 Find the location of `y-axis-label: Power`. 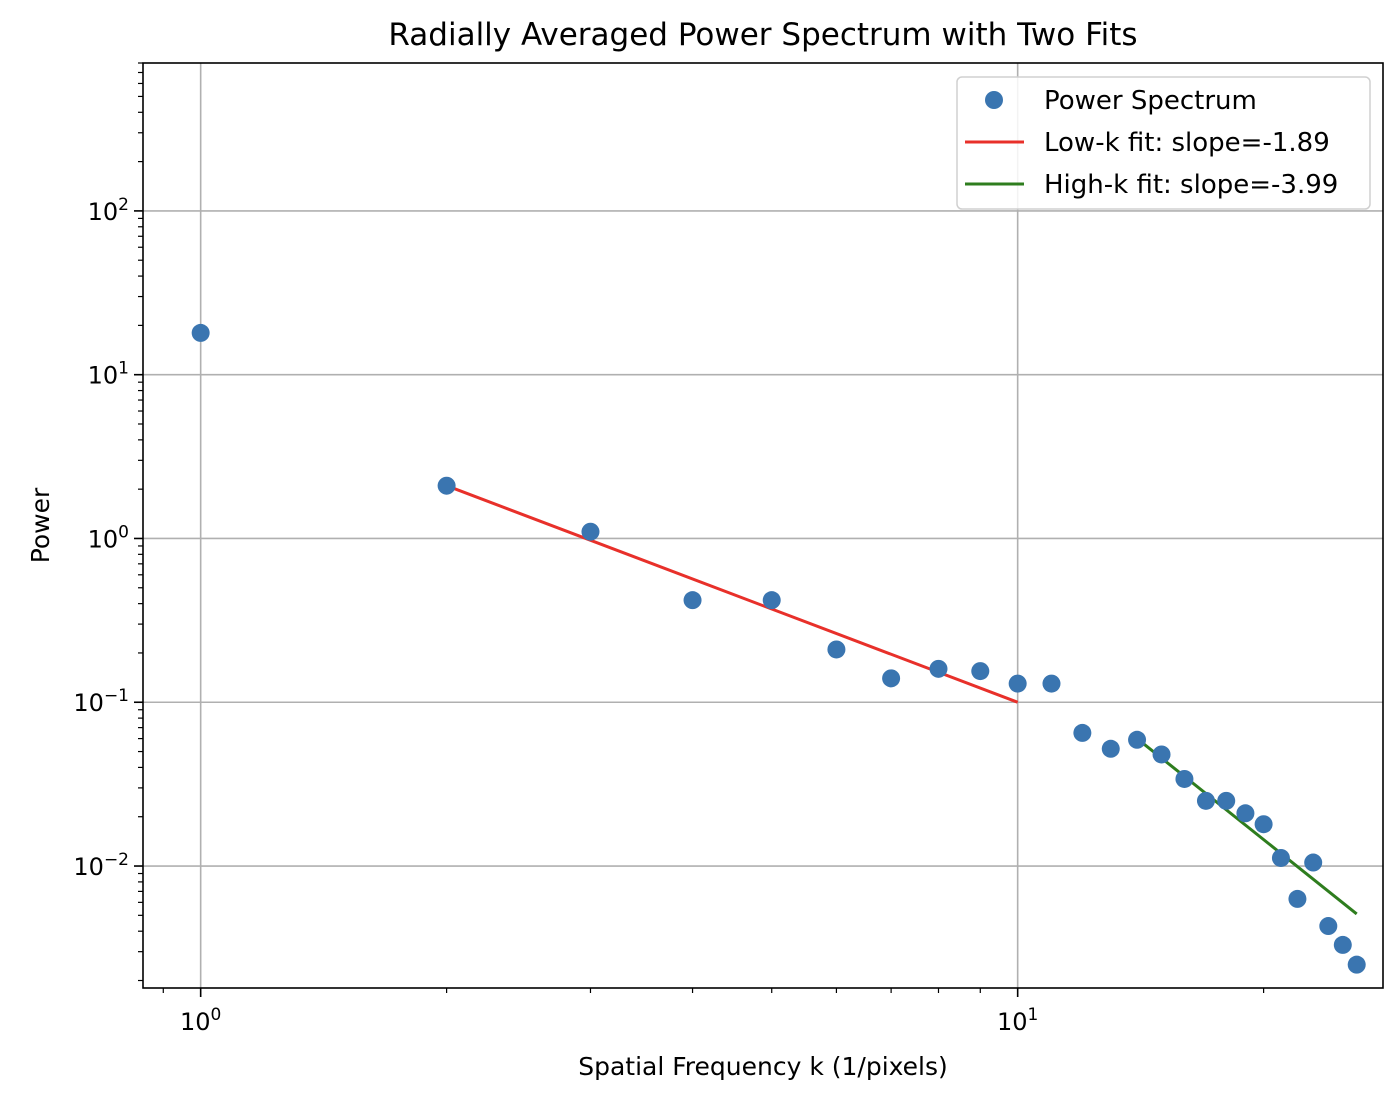

y-axis-label: Power is located at coordinates (40, 525).